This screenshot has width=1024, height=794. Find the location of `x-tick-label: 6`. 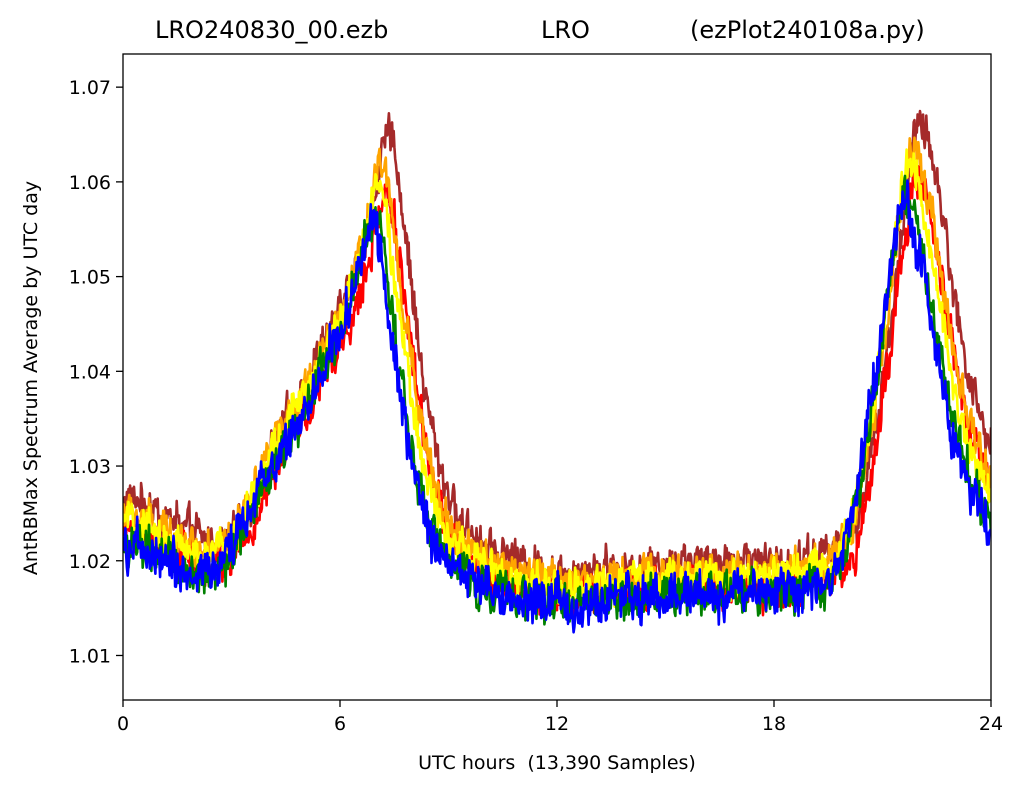

x-tick-label: 6 is located at coordinates (340, 724).